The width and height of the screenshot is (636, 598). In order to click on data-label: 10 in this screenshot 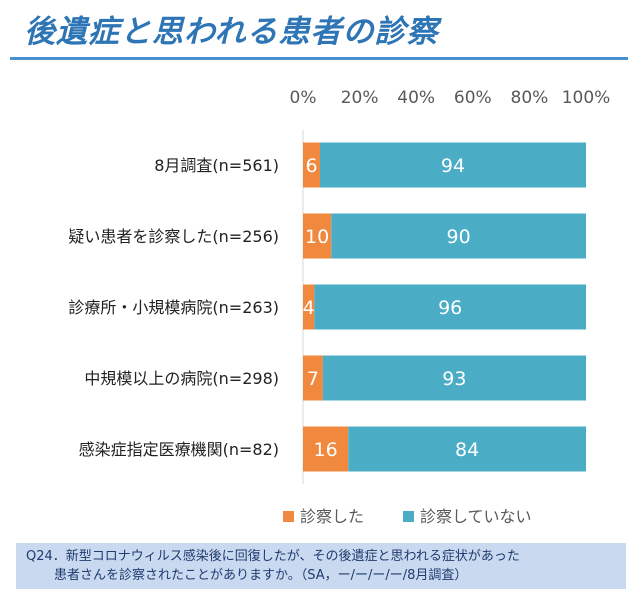, I will do `click(317, 237)`.